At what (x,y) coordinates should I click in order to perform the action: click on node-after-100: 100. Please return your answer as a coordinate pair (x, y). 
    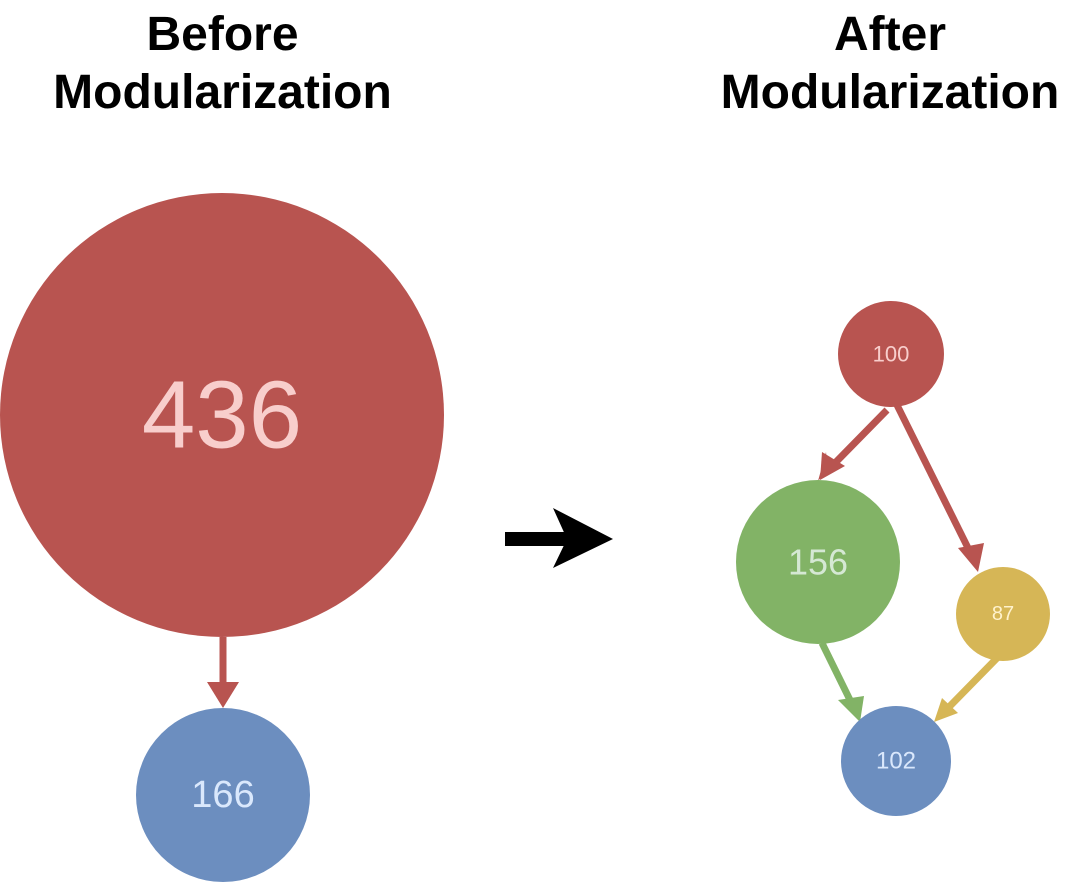
    Looking at the image, I should click on (891, 354).